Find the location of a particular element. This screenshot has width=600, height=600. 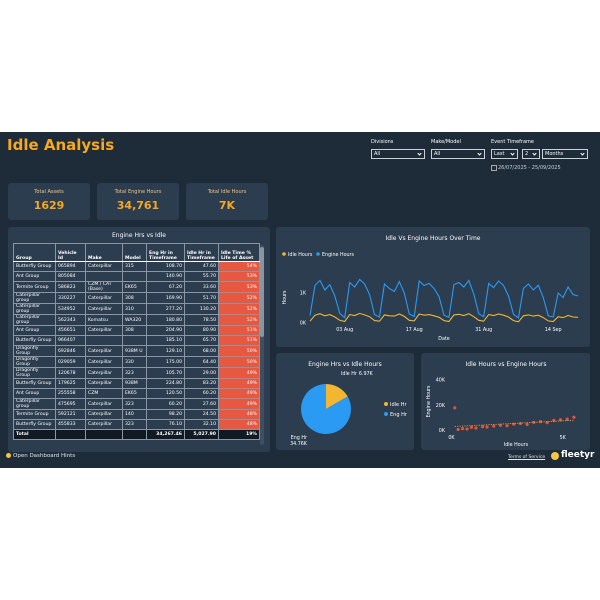

cell: 185.10 is located at coordinates (165, 340).